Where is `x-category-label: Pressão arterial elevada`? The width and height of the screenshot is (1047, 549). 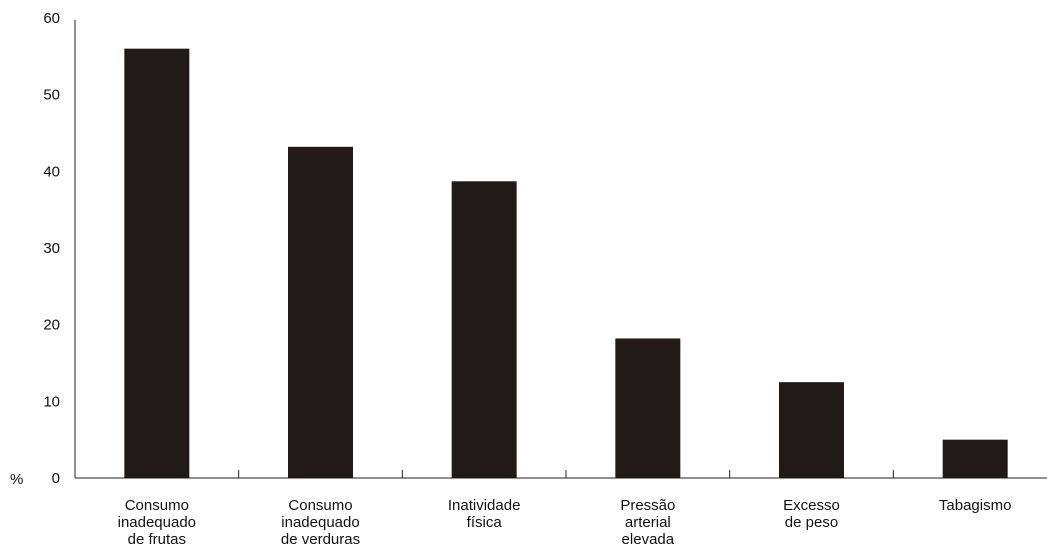
x-category-label: Pressão arterial elevada is located at coordinates (647, 522).